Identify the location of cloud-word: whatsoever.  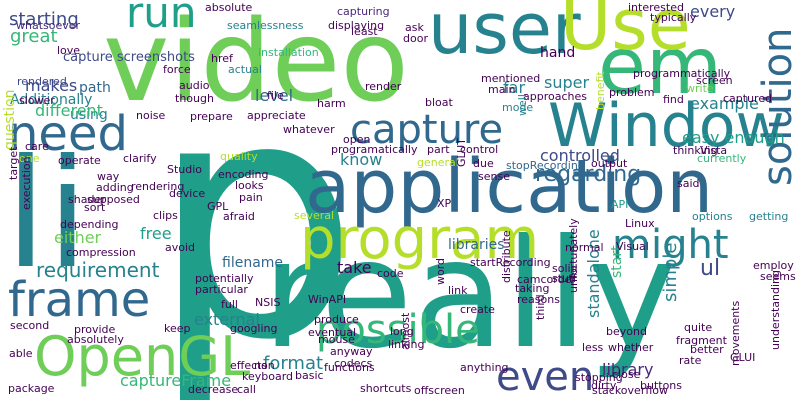
(48, 25).